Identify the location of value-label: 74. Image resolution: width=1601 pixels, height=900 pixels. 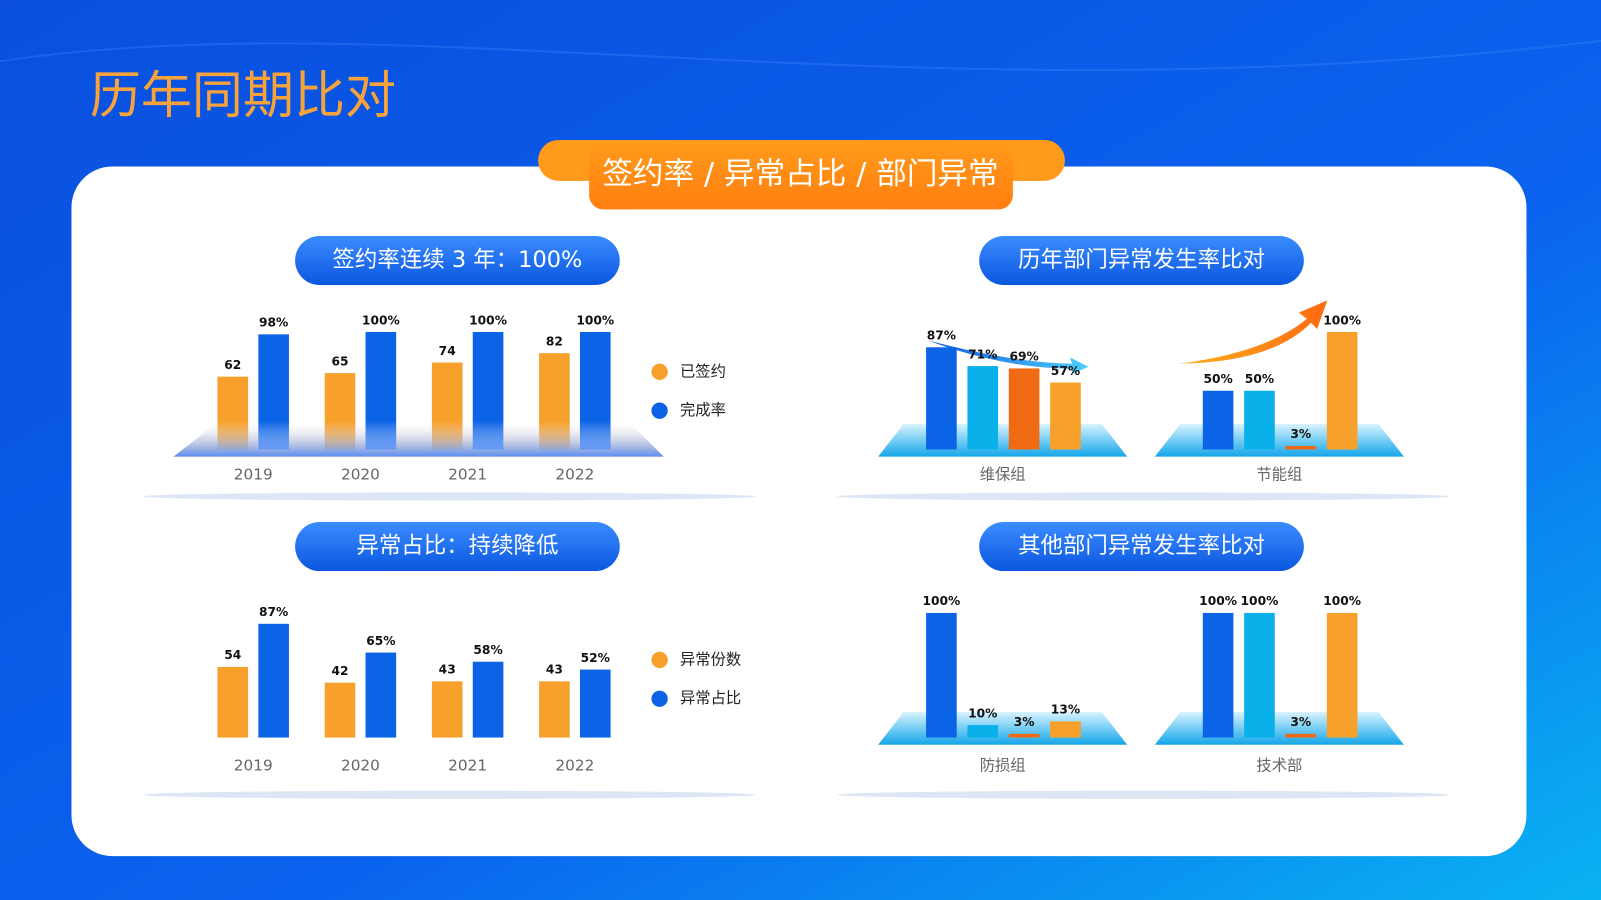
(447, 351).